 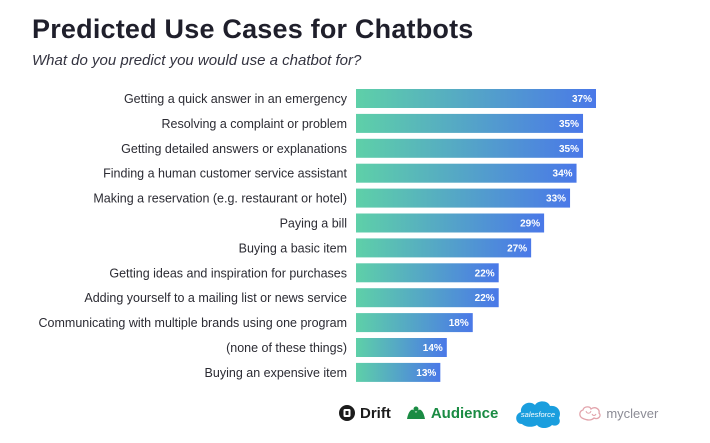 What do you see at coordinates (253, 29) in the screenshot?
I see `chart-title: Predicted Use Cases for Chatbots` at bounding box center [253, 29].